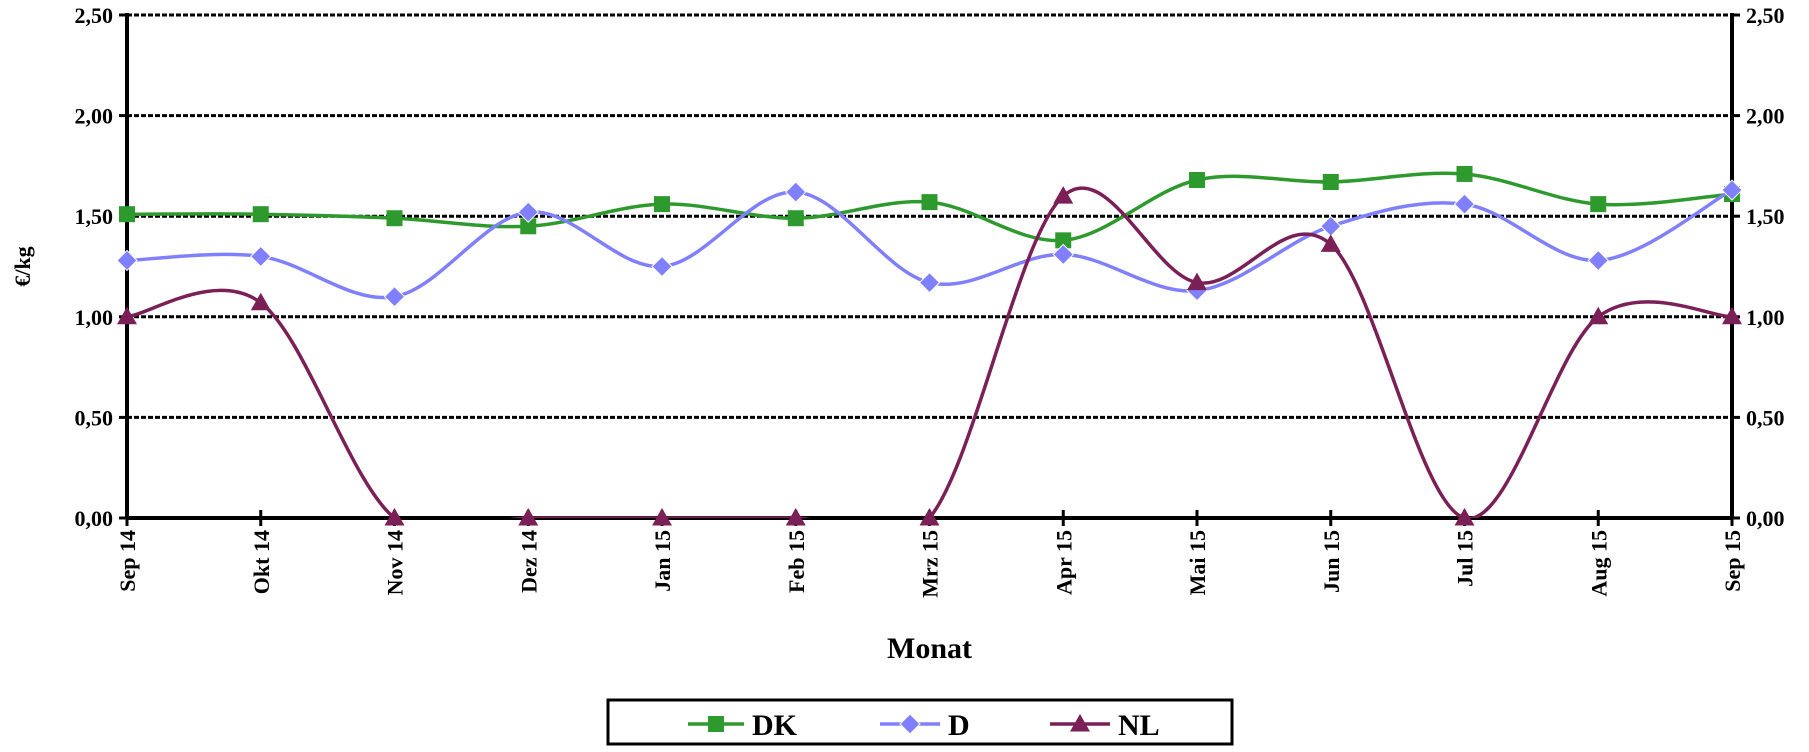 Image resolution: width=1809 pixels, height=752 pixels. What do you see at coordinates (94, 216) in the screenshot?
I see `y-tick-label-left: 1,50` at bounding box center [94, 216].